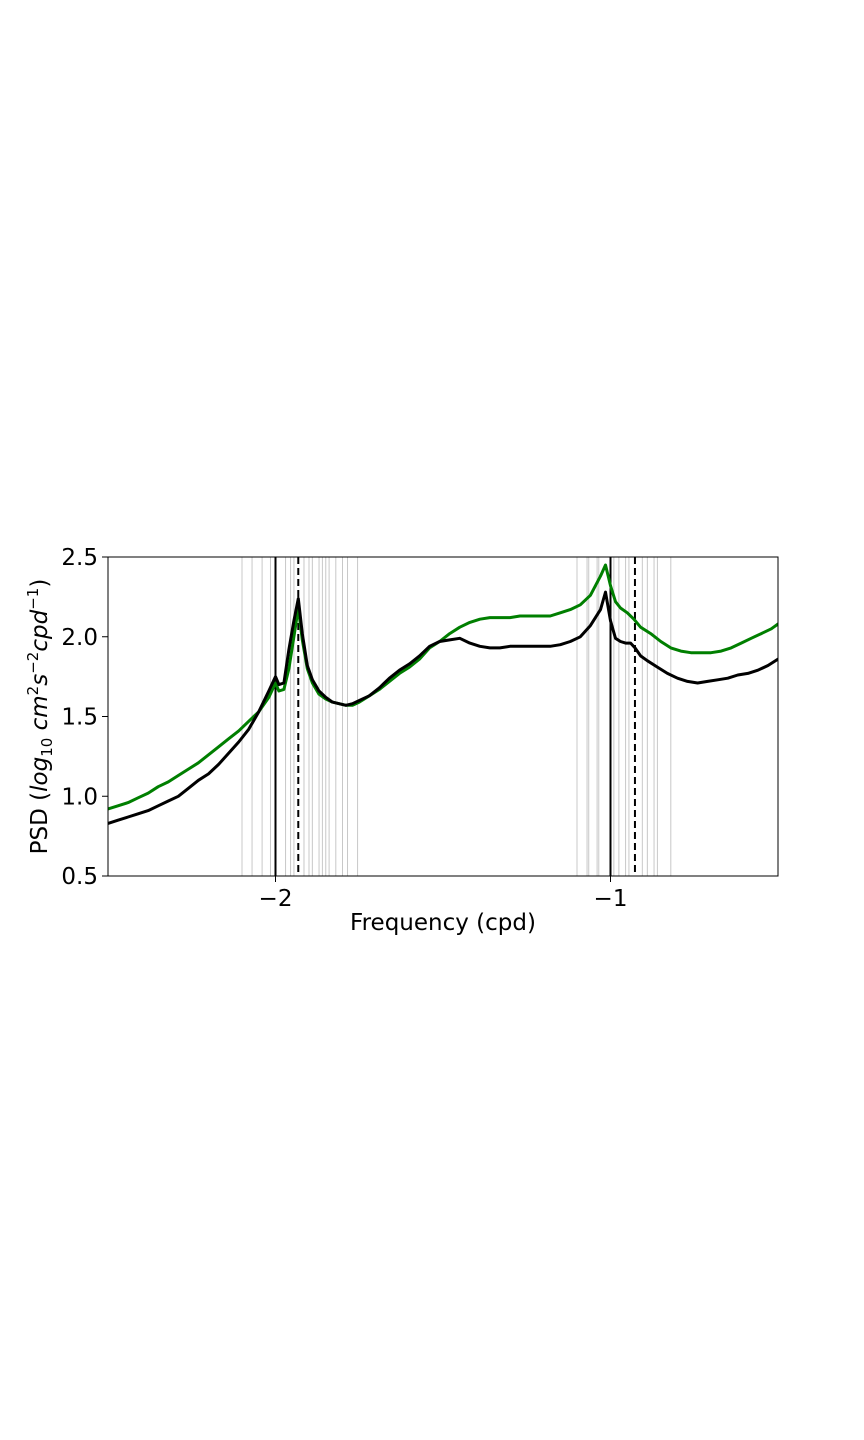  What do you see at coordinates (79, 558) in the screenshot?
I see `y-tick-label-4: 2.5` at bounding box center [79, 558].